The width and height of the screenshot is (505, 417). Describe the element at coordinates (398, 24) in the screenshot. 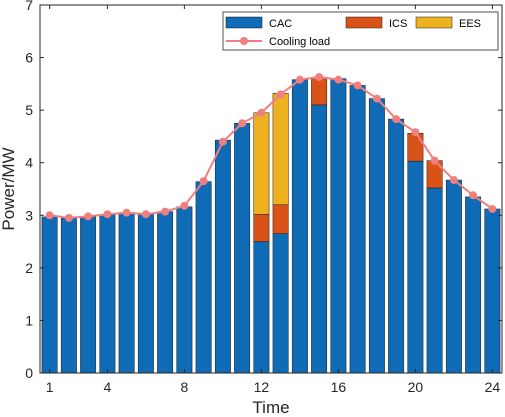

I see `legend-label-ics: ICS` at that location.